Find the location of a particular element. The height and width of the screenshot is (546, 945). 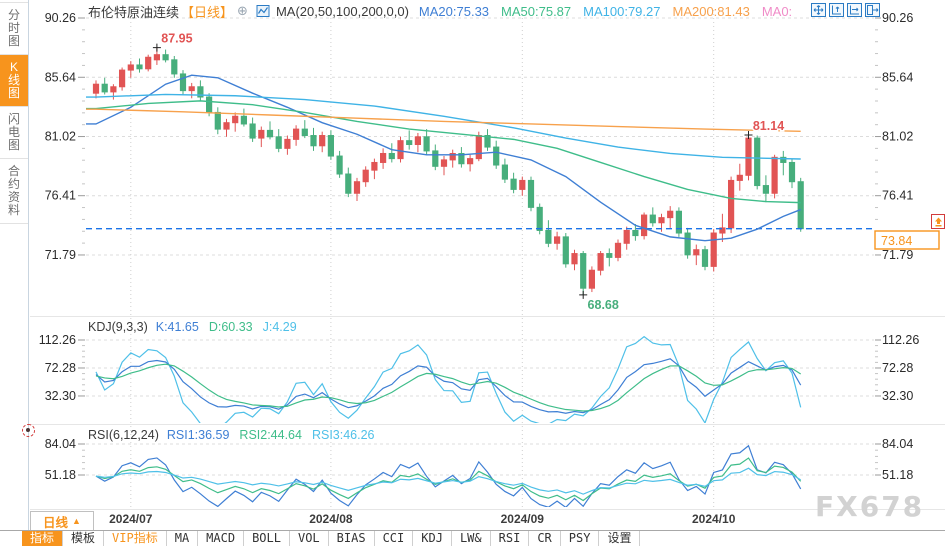

tab-VIP指标: VIP指标 is located at coordinates (135, 538).